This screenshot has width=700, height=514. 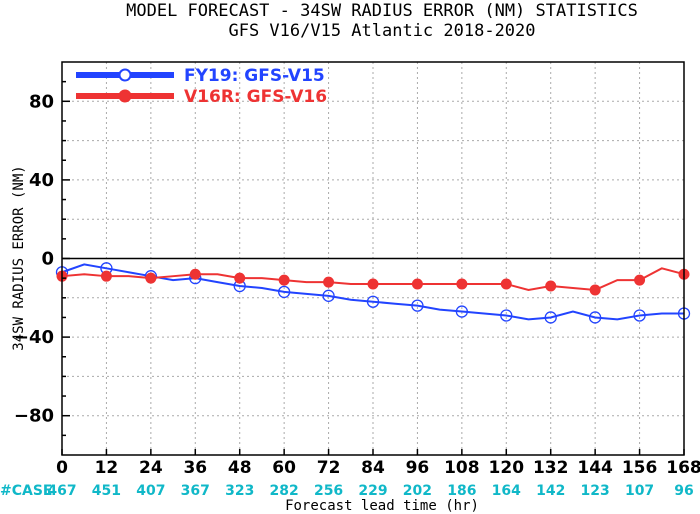 What do you see at coordinates (107, 468) in the screenshot?
I see `x-tick-label: 12` at bounding box center [107, 468].